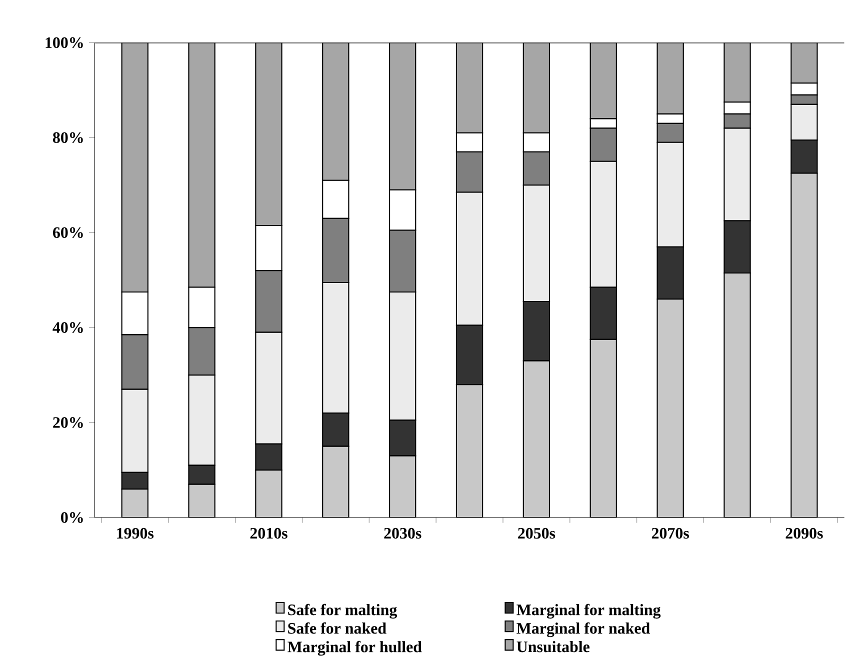 The height and width of the screenshot is (658, 863). Describe the element at coordinates (537, 533) in the screenshot. I see `x-tick-label: 2050s` at that location.